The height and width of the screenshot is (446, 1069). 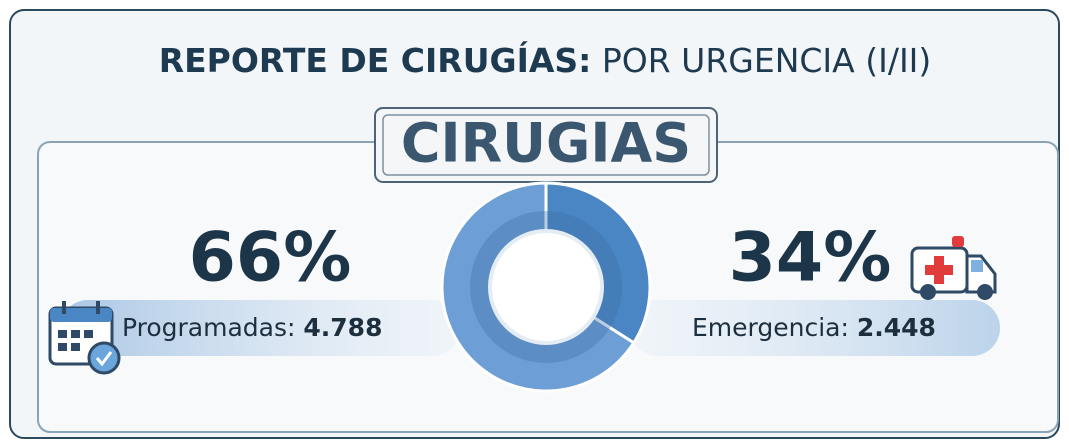 I want to click on category-name: Programadas:, so click(x=208, y=327).